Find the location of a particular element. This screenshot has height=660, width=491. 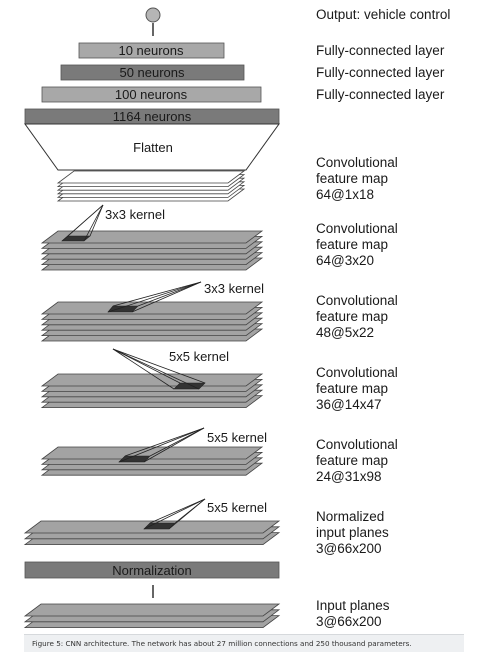

fc-bar-label: 1164 neurons is located at coordinates (152, 116).